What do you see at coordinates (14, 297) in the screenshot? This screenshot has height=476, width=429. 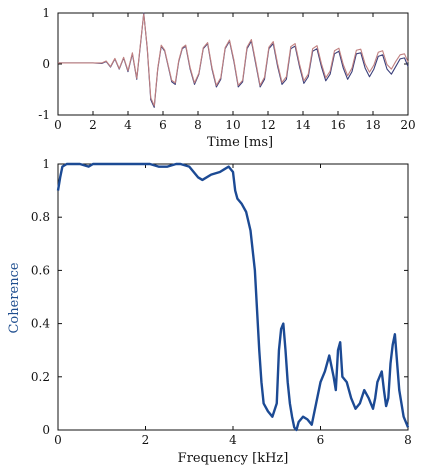 I see `coherence-axis-title: Coherence` at bounding box center [14, 297].